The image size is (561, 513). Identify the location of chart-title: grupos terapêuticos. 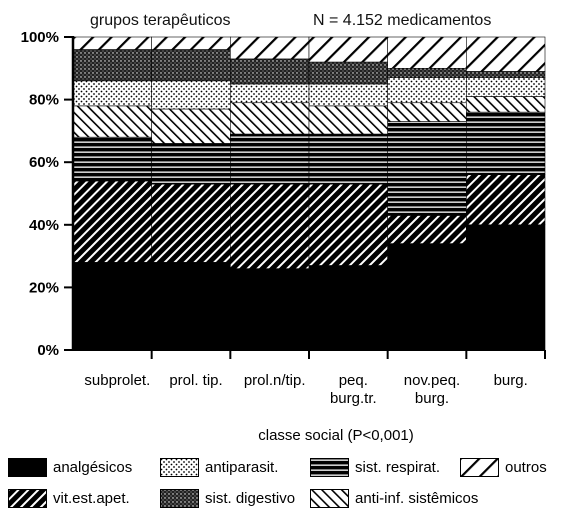
(160, 20).